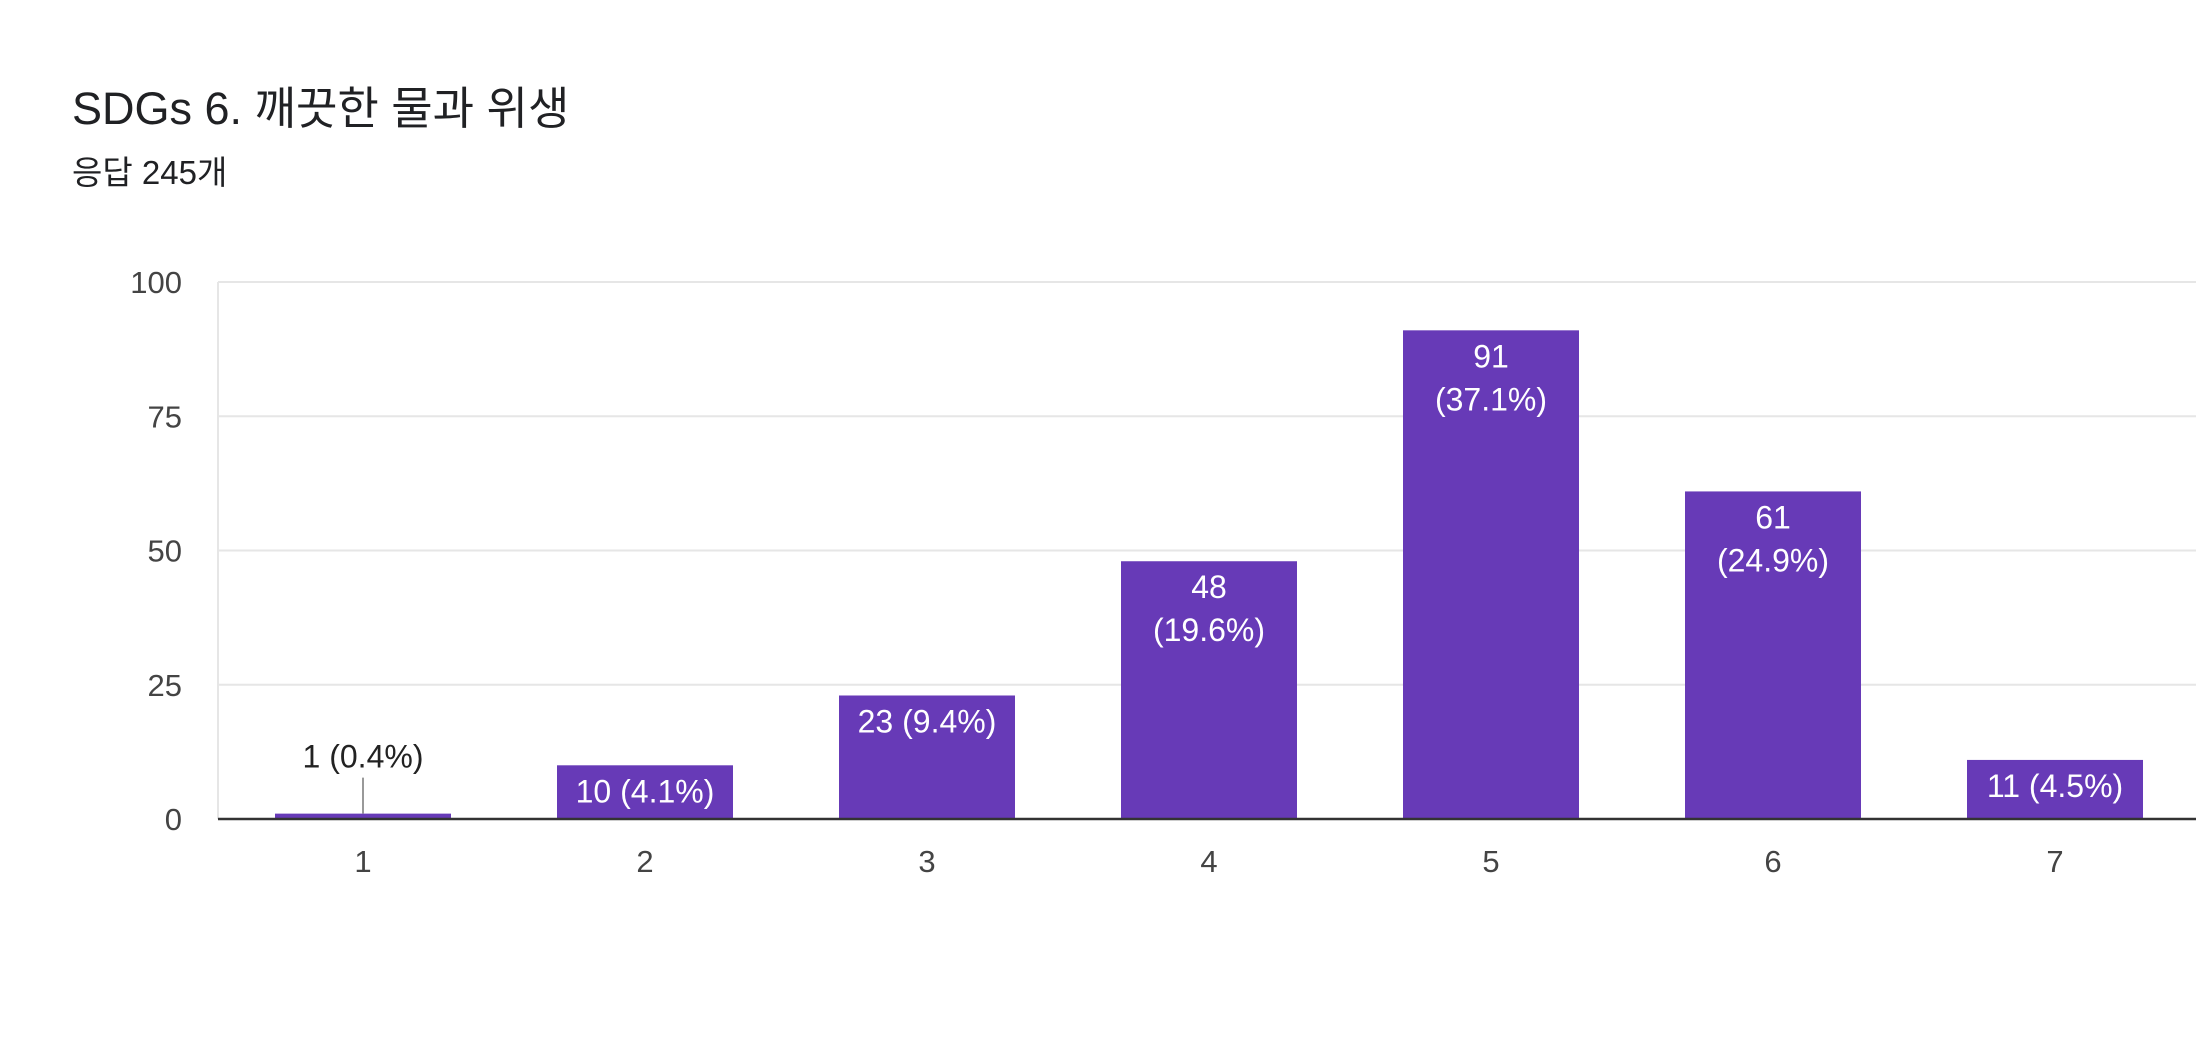 Image resolution: width=2196 pixels, height=1044 pixels. Describe the element at coordinates (1490, 861) in the screenshot. I see `x-tick-label: 5` at that location.